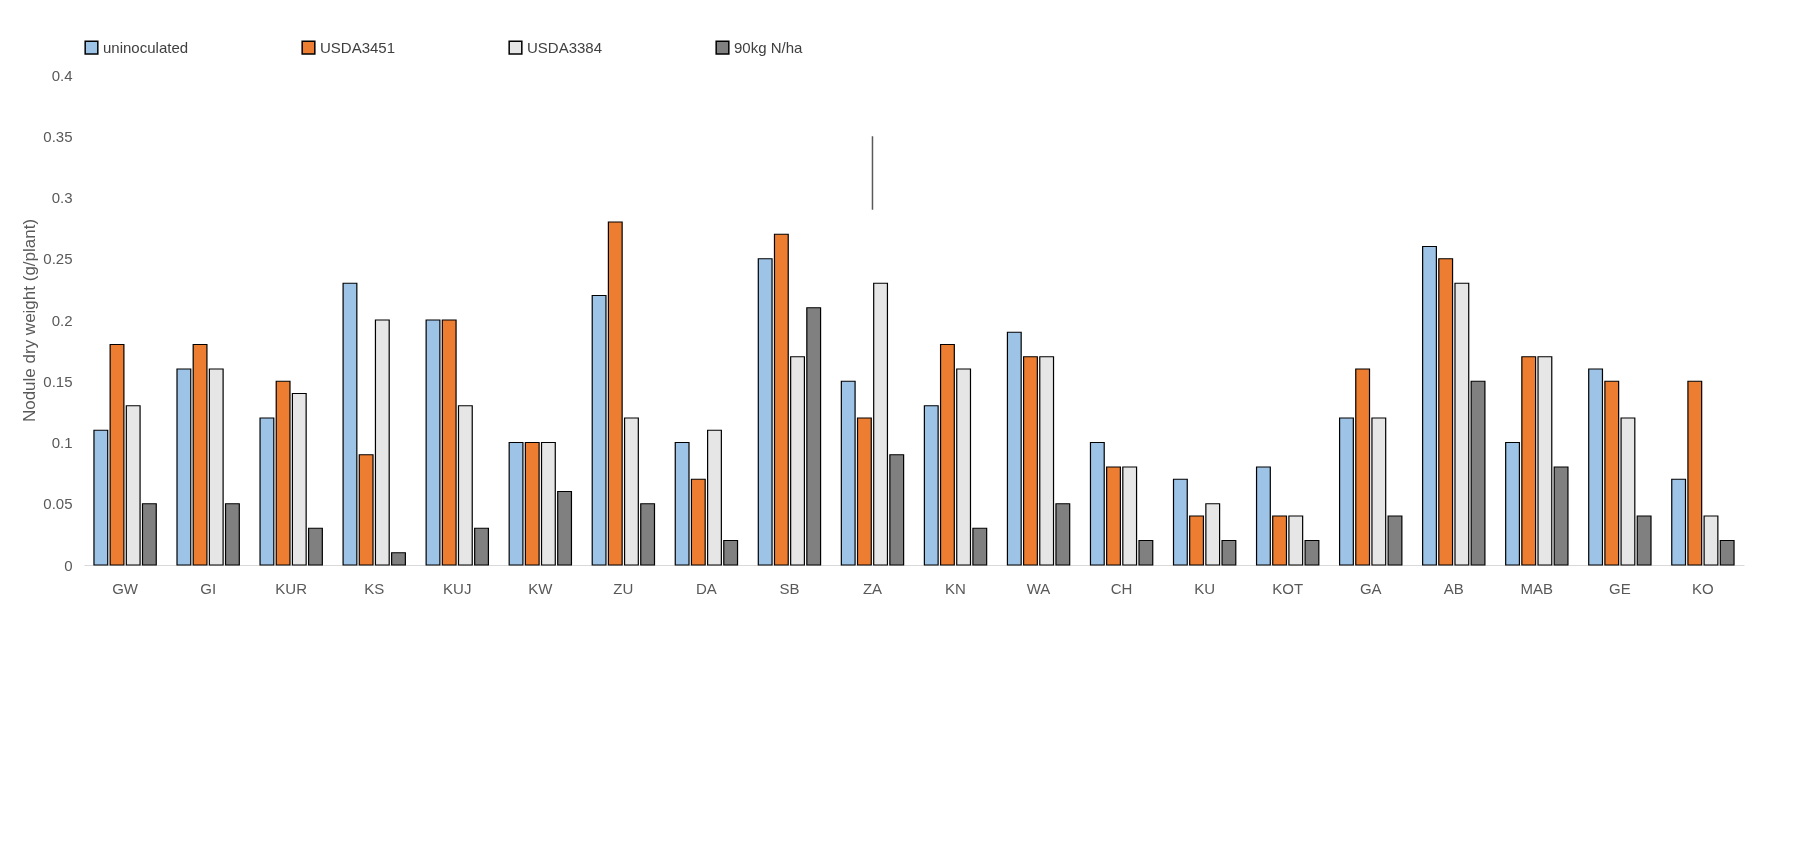 The image size is (1811, 844). Describe the element at coordinates (1703, 588) in the screenshot. I see `x-tick-label: KO` at that location.